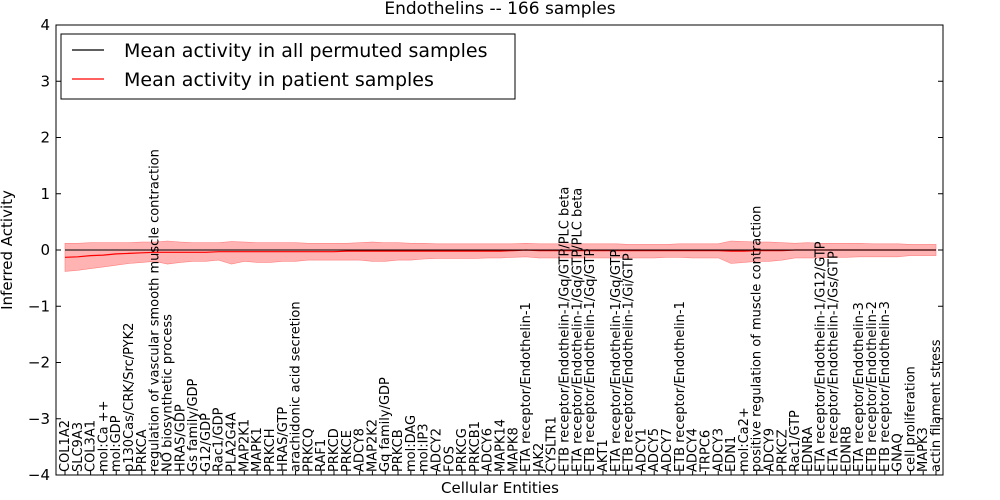  Describe the element at coordinates (8, 250) in the screenshot. I see `y-axis-label: Inferred Activity` at that location.